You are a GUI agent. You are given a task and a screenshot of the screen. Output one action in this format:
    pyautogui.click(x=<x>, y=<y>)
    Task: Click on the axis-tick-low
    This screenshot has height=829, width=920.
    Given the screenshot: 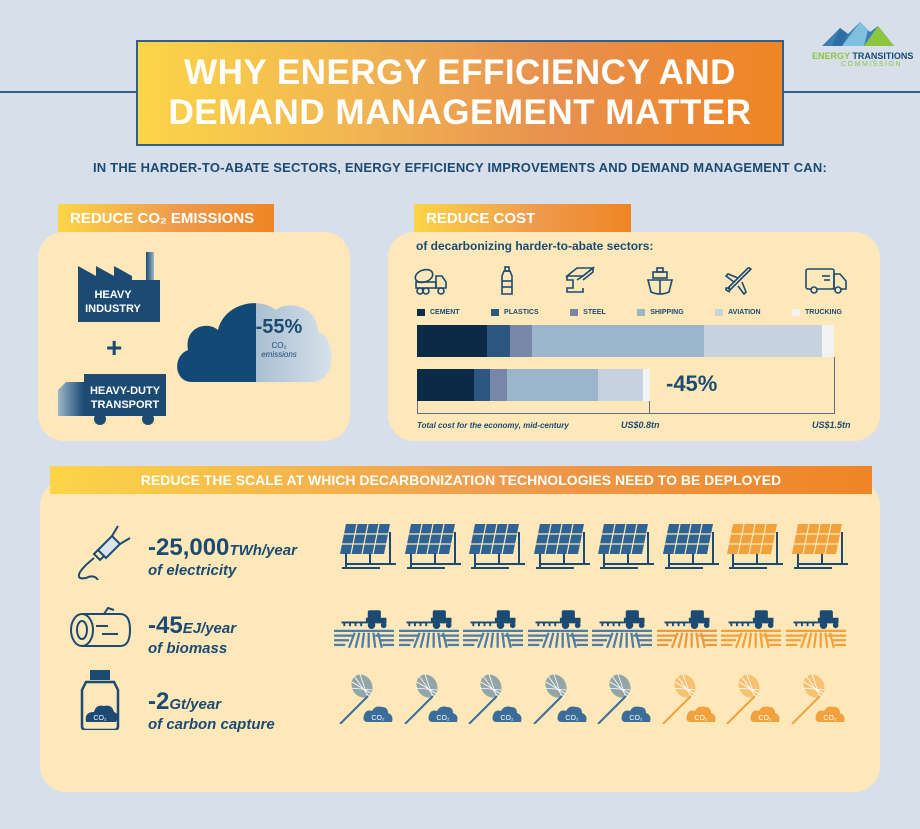 What is the action you would take?
    pyautogui.click(x=649, y=407)
    